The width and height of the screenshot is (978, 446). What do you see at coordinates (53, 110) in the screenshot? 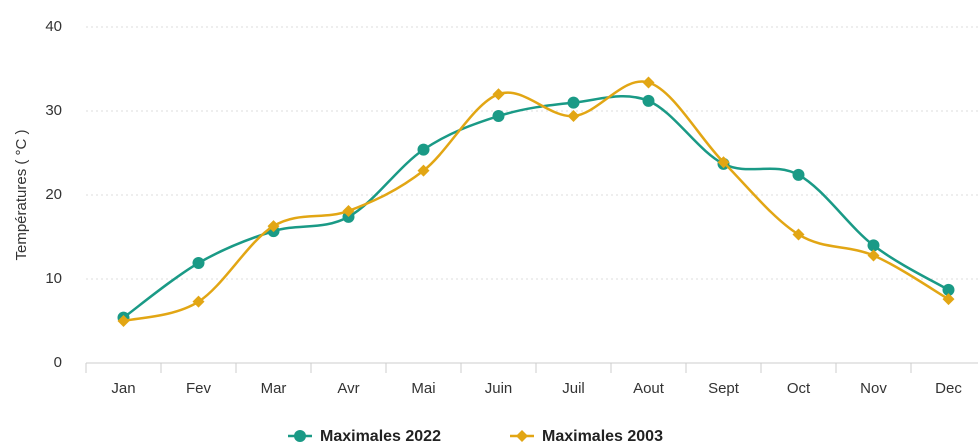
I see `y-tick-label: 30` at bounding box center [53, 110].